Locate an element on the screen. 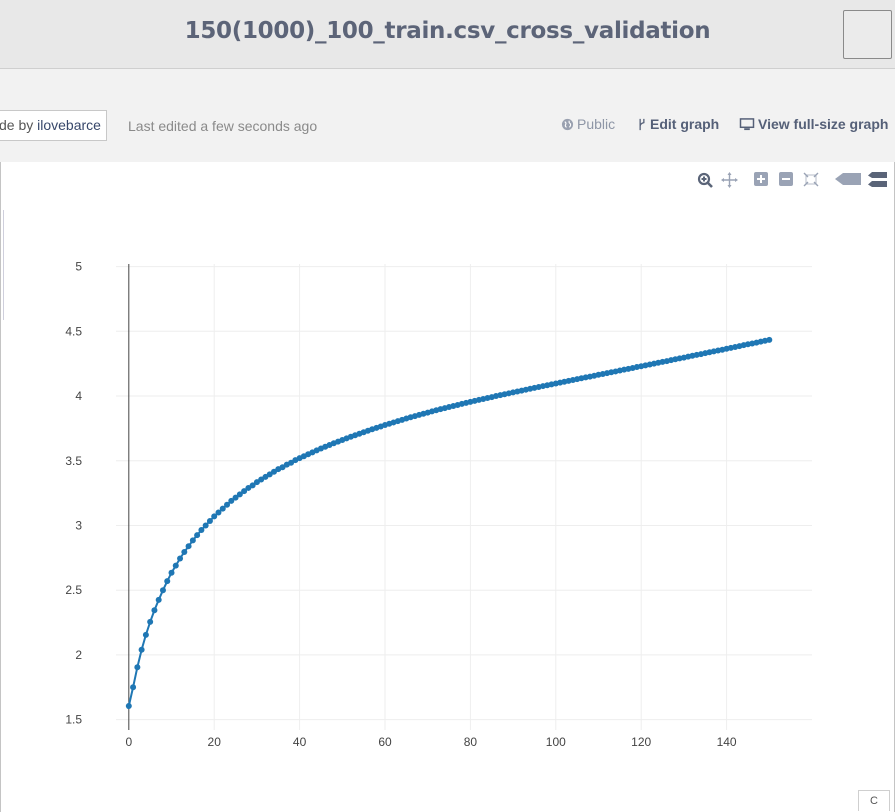 This screenshot has width=895, height=812. title-bar: 150(1000)_100_train.csv_cross_validation is located at coordinates (447, 34).